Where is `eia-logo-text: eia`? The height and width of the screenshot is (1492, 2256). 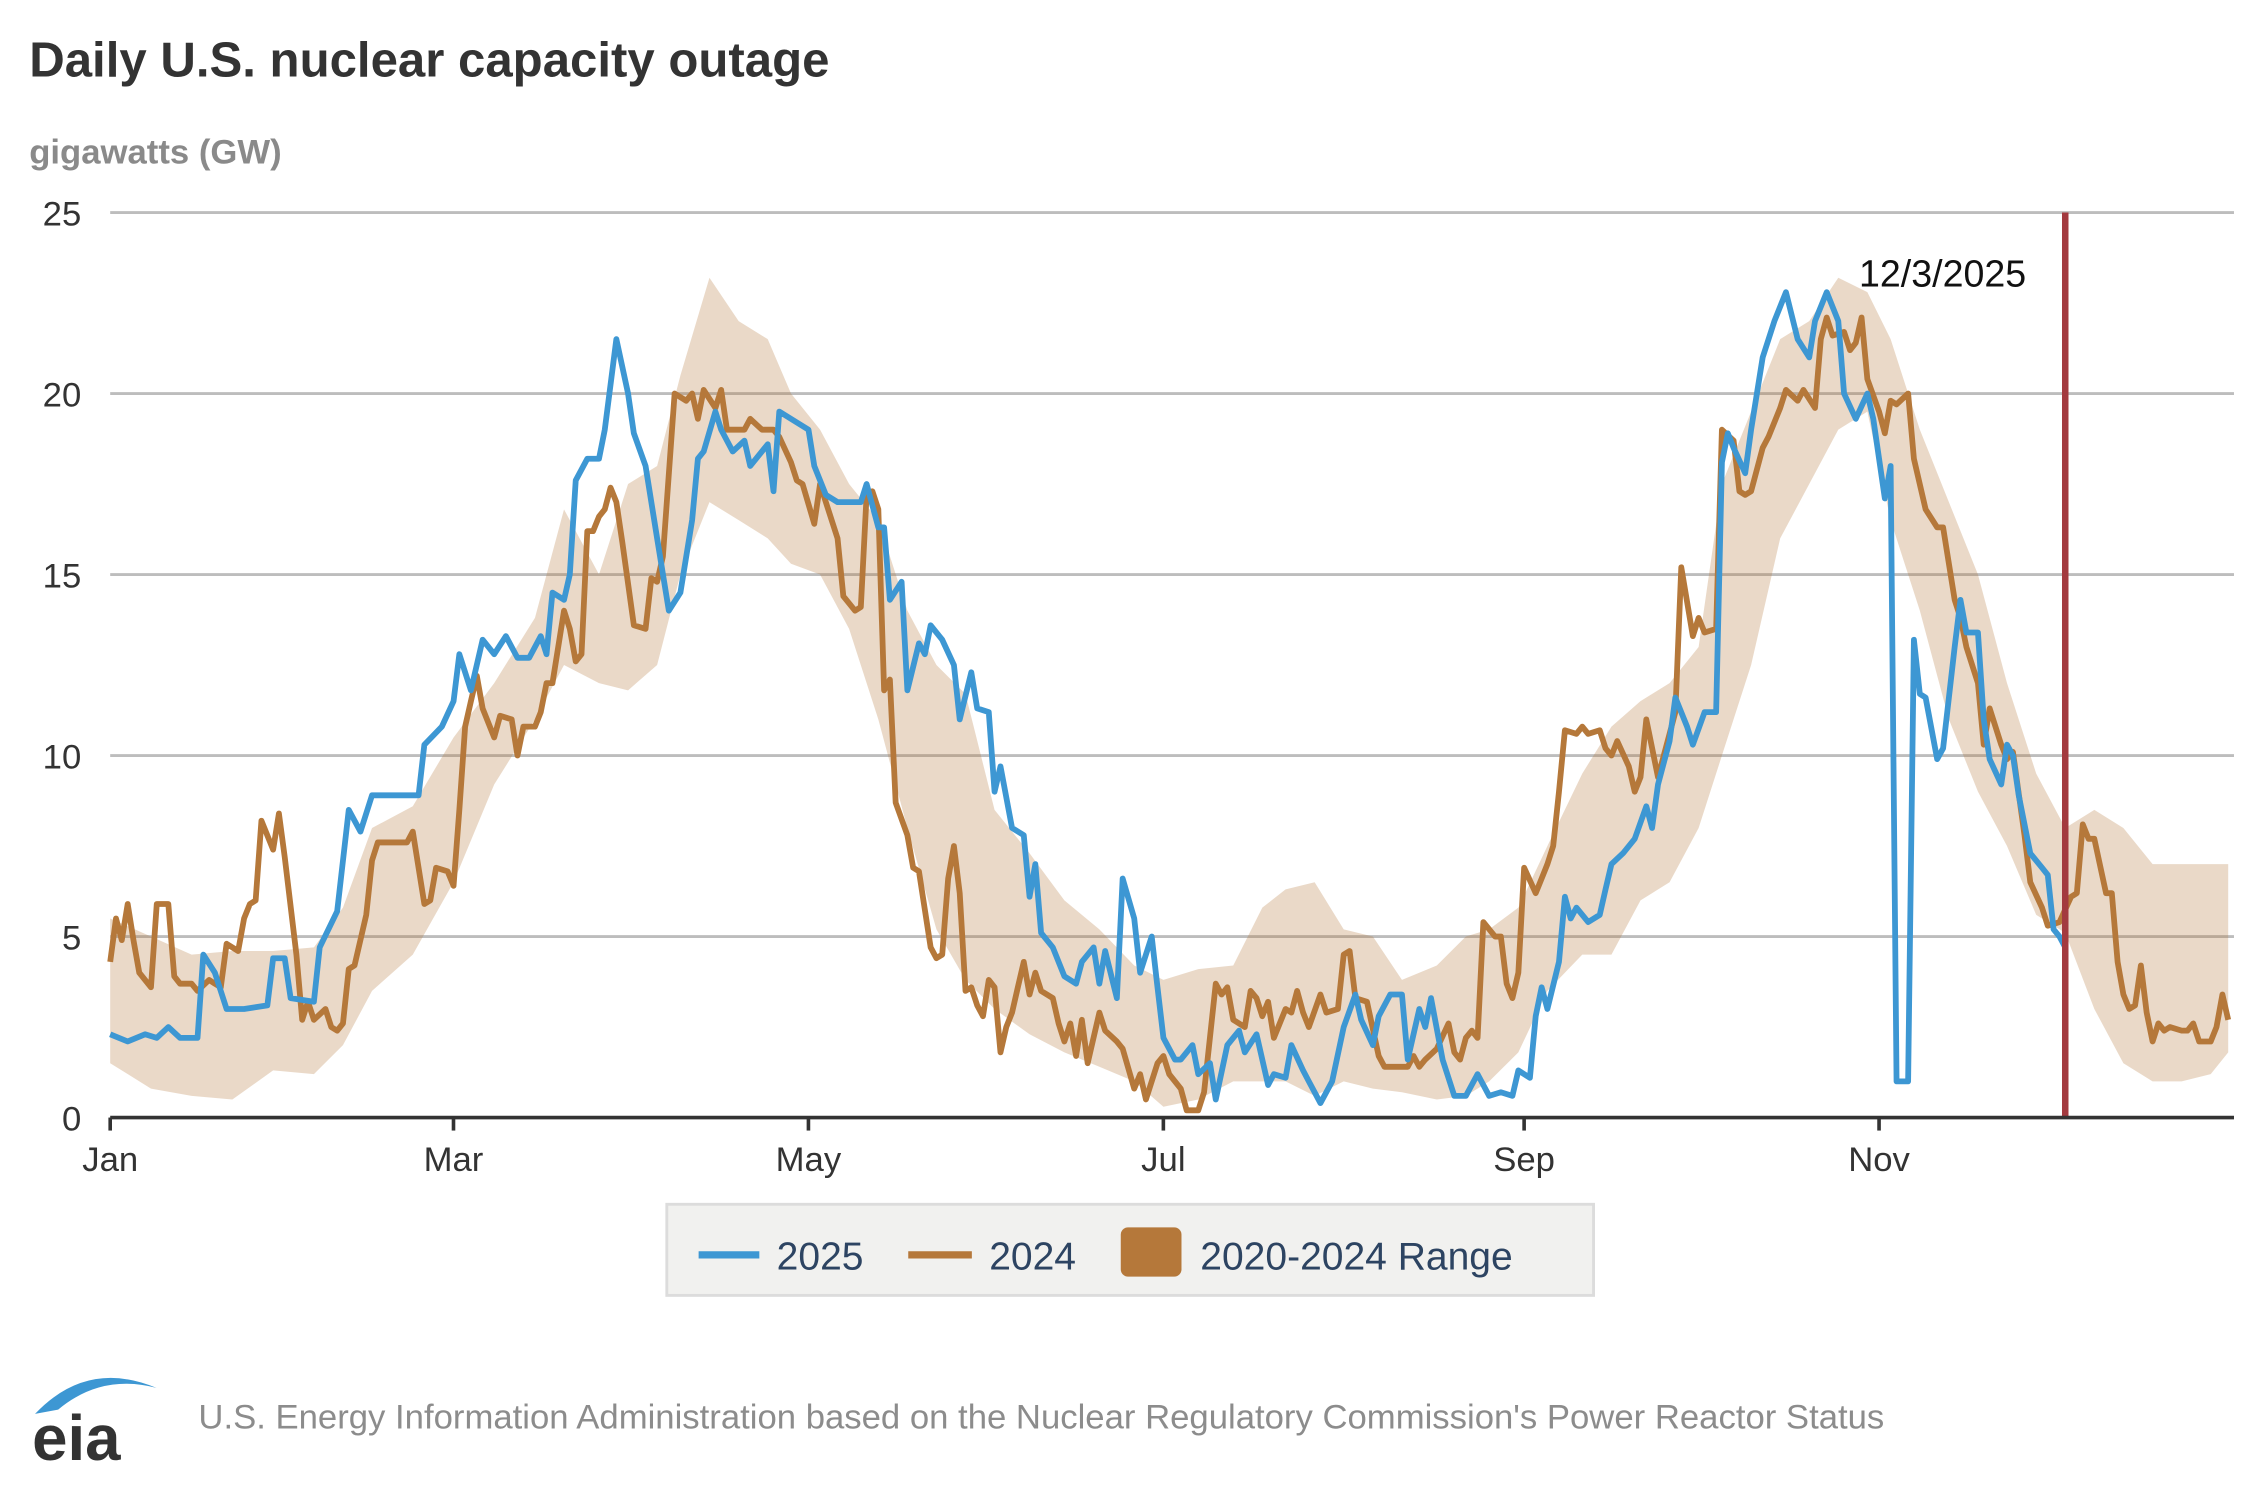 eia-logo-text: eia is located at coordinates (76, 1438).